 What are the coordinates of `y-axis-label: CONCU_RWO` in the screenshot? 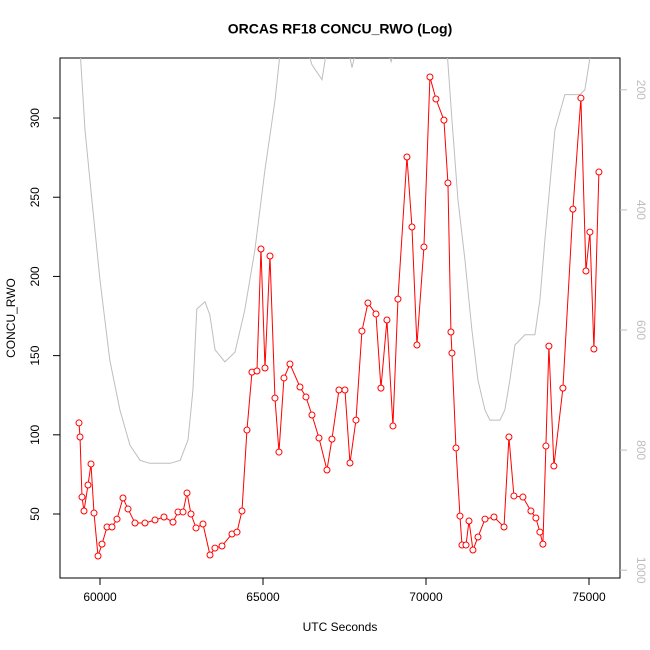 It's located at (11, 318).